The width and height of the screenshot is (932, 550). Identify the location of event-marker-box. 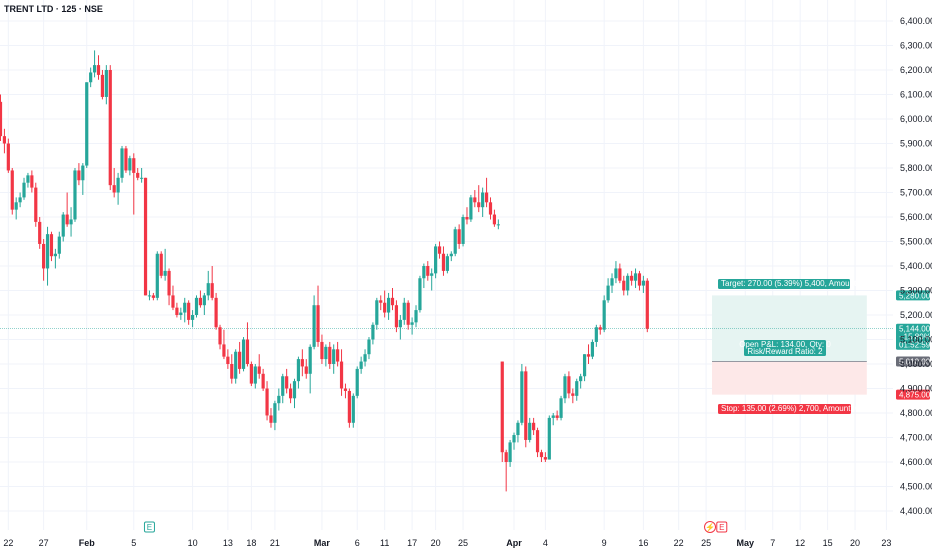
(149, 527).